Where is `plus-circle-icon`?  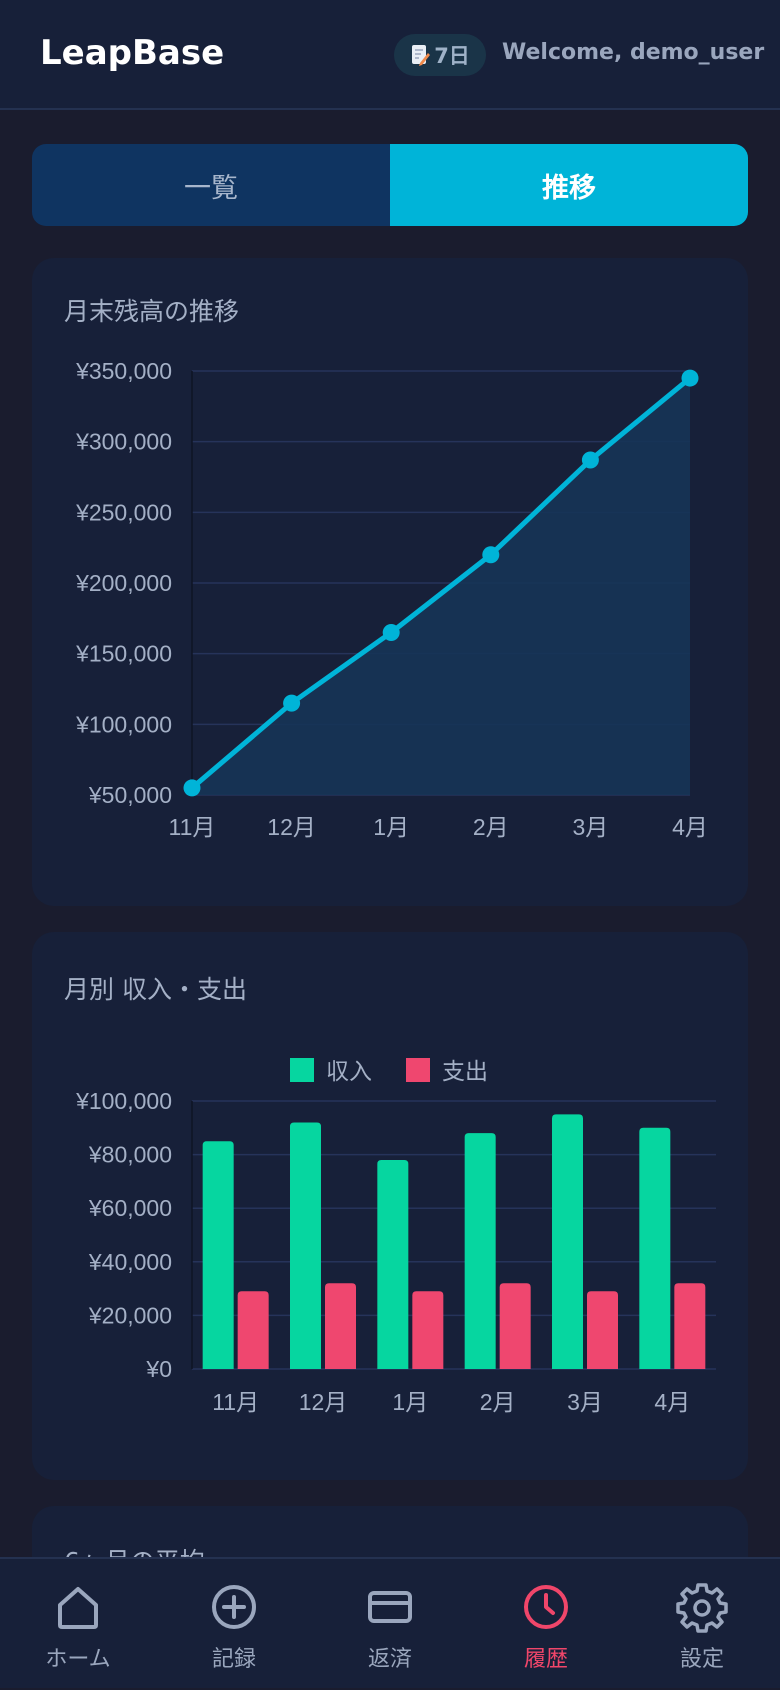
plus-circle-icon is located at coordinates (234, 1607).